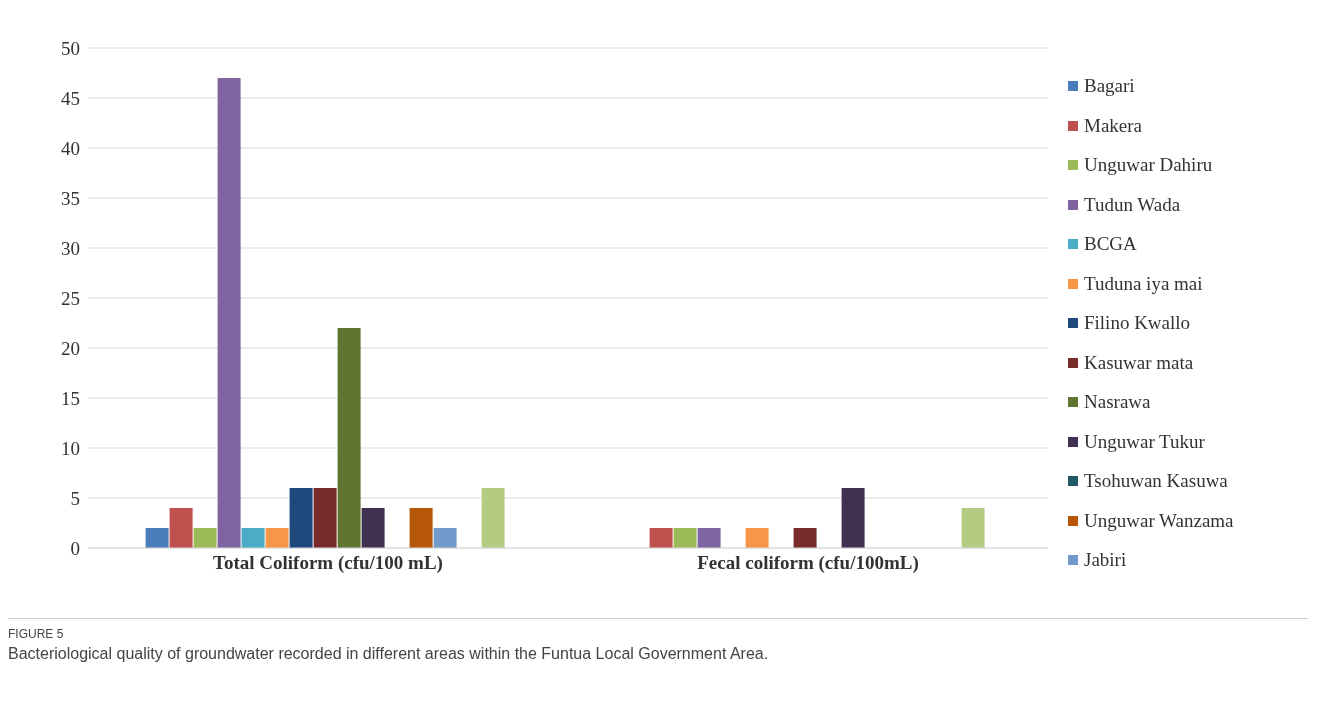 This screenshot has height=711, width=1318. I want to click on legend-label: BCGA, so click(1110, 244).